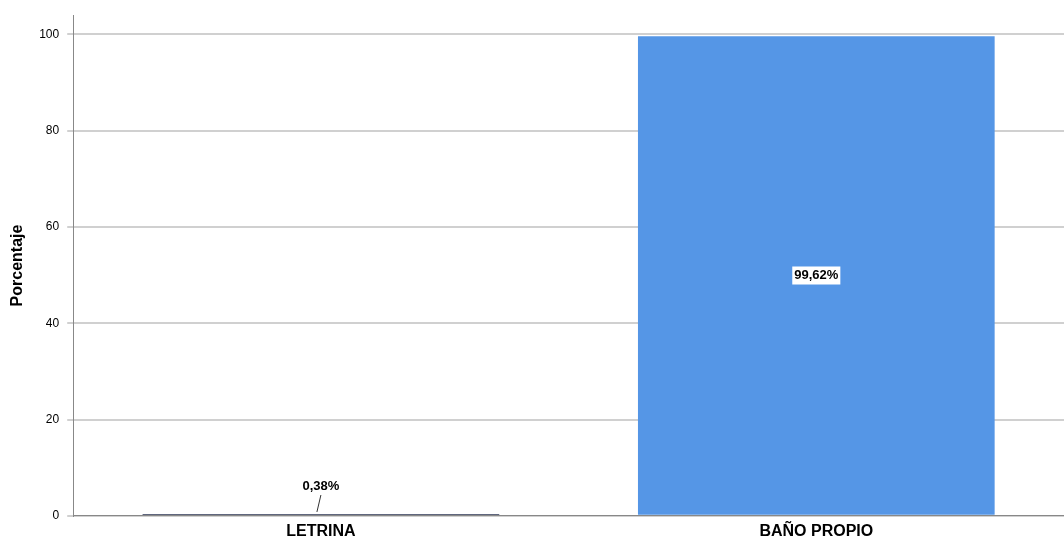 This screenshot has height=549, width=1064. Describe the element at coordinates (816, 529) in the screenshot. I see `x-tick-label: BAÑO PROPIO` at that location.